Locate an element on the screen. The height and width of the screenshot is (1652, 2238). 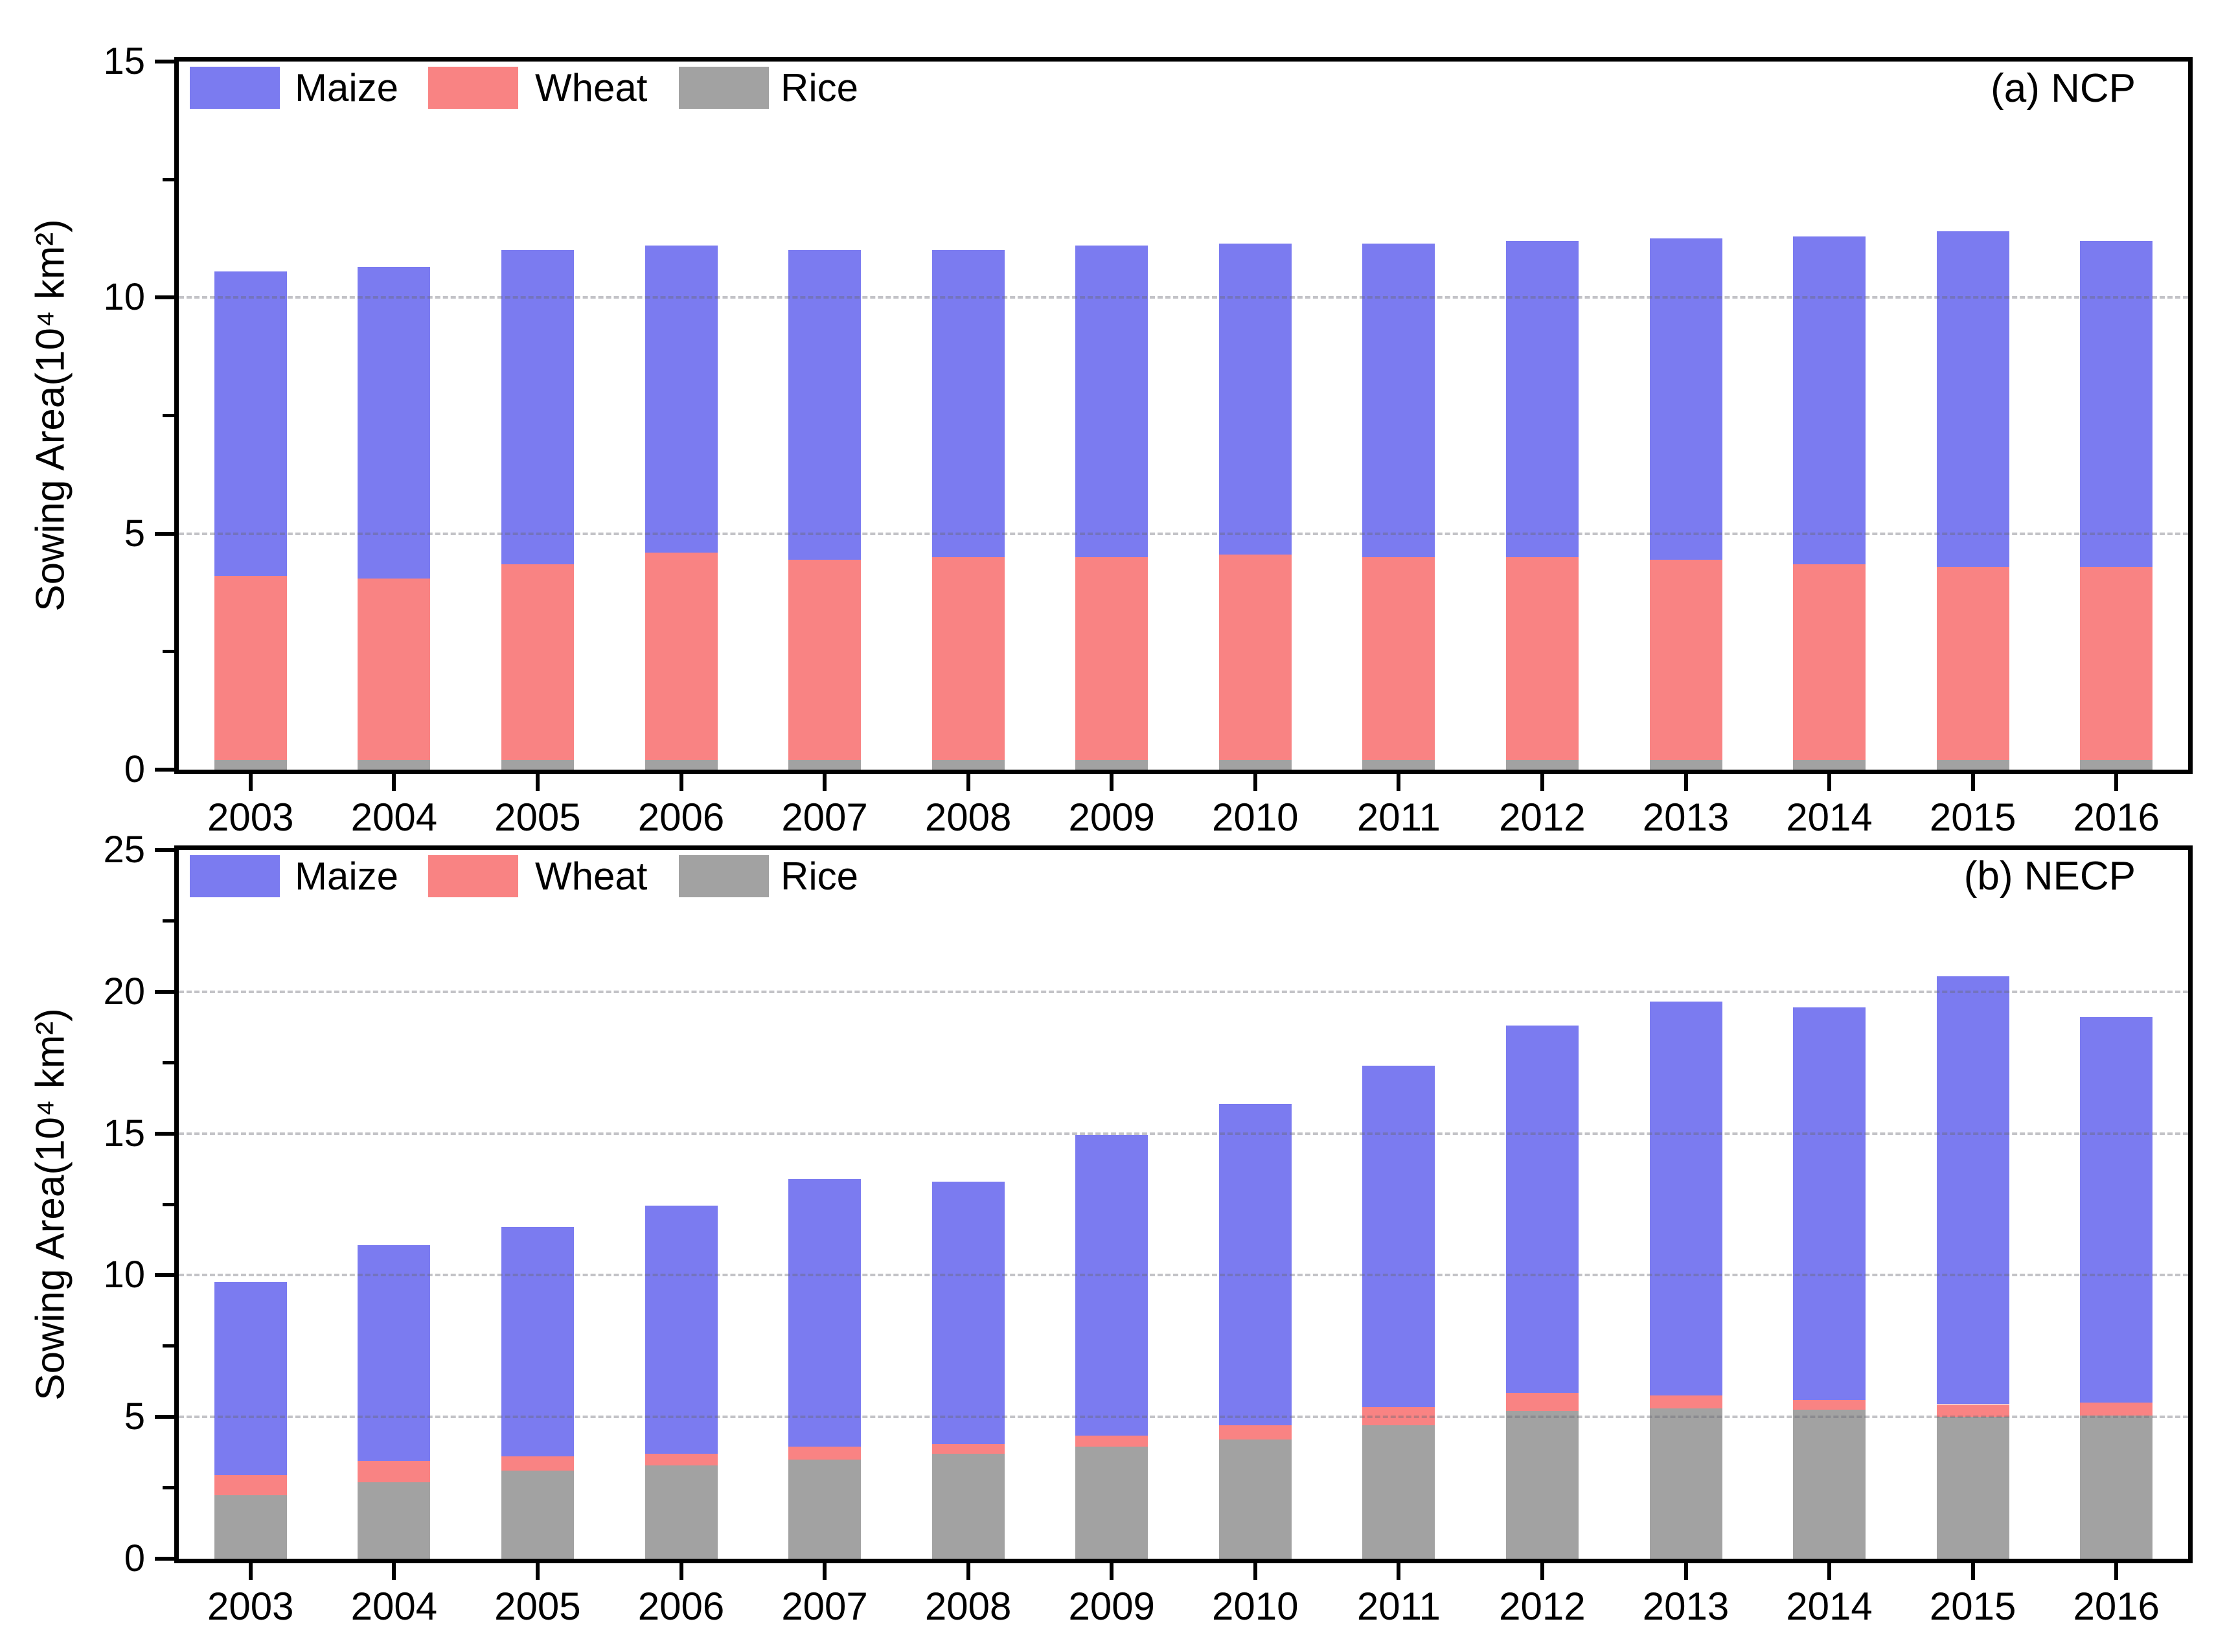
y-tick-label-20: 20 is located at coordinates (124, 991).